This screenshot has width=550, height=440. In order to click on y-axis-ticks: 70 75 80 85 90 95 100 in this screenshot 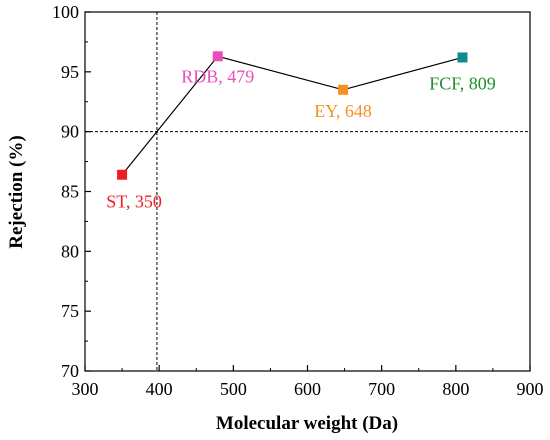, I will do `click(71, 191)`.